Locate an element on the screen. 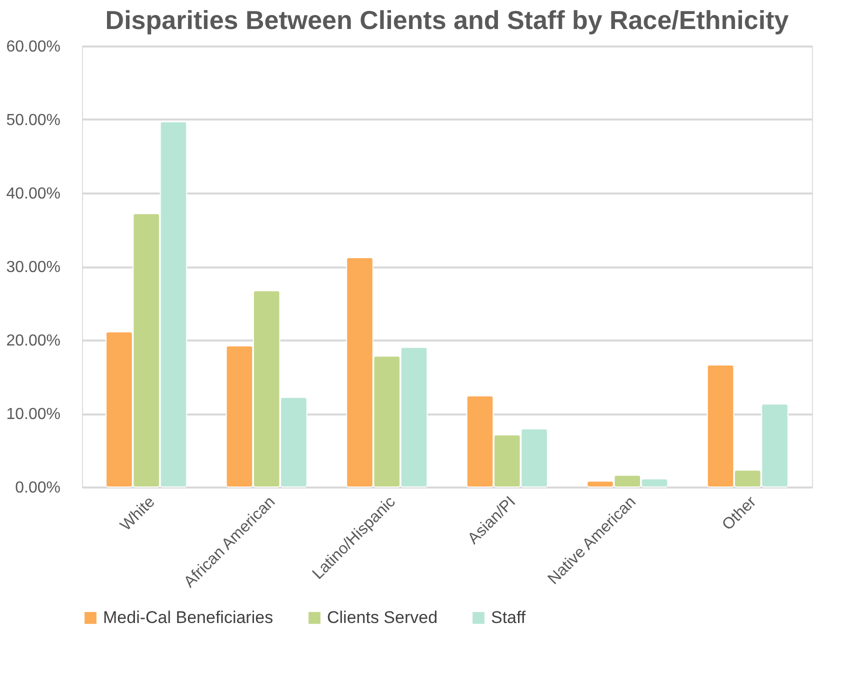  legend-label: Clients Served is located at coordinates (382, 617).